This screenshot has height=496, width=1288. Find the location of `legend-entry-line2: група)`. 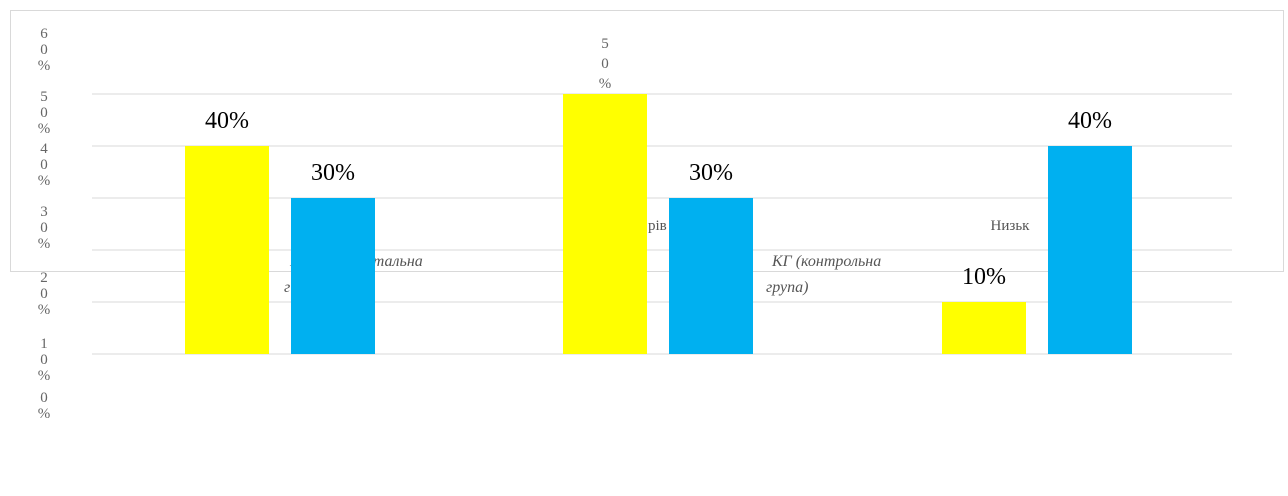

legend-entry-line2: група) is located at coordinates (787, 287).